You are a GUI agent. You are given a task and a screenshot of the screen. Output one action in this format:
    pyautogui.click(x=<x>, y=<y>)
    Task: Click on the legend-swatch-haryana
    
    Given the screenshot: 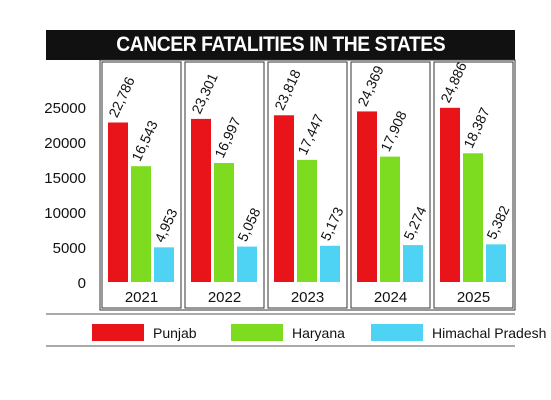 What is the action you would take?
    pyautogui.click(x=257, y=332)
    